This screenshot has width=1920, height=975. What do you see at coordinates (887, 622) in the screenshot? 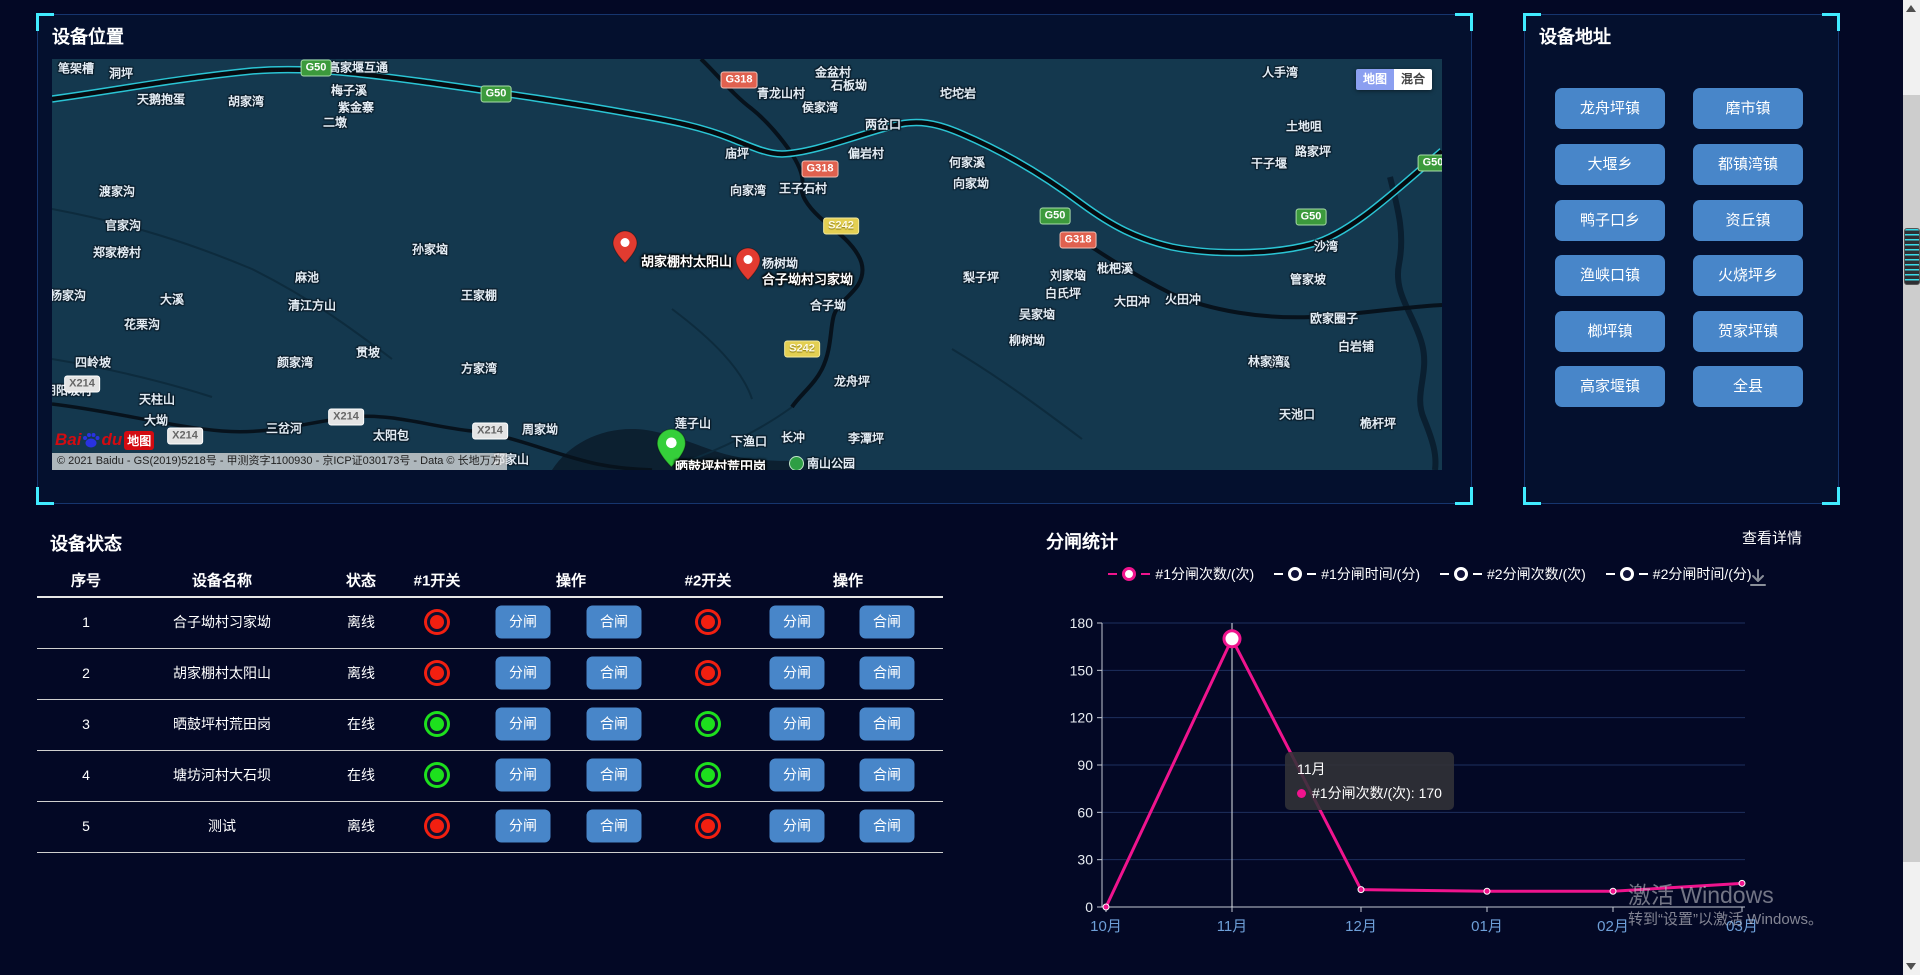
I see `row1-close-switch2-button: 合闸` at bounding box center [887, 622].